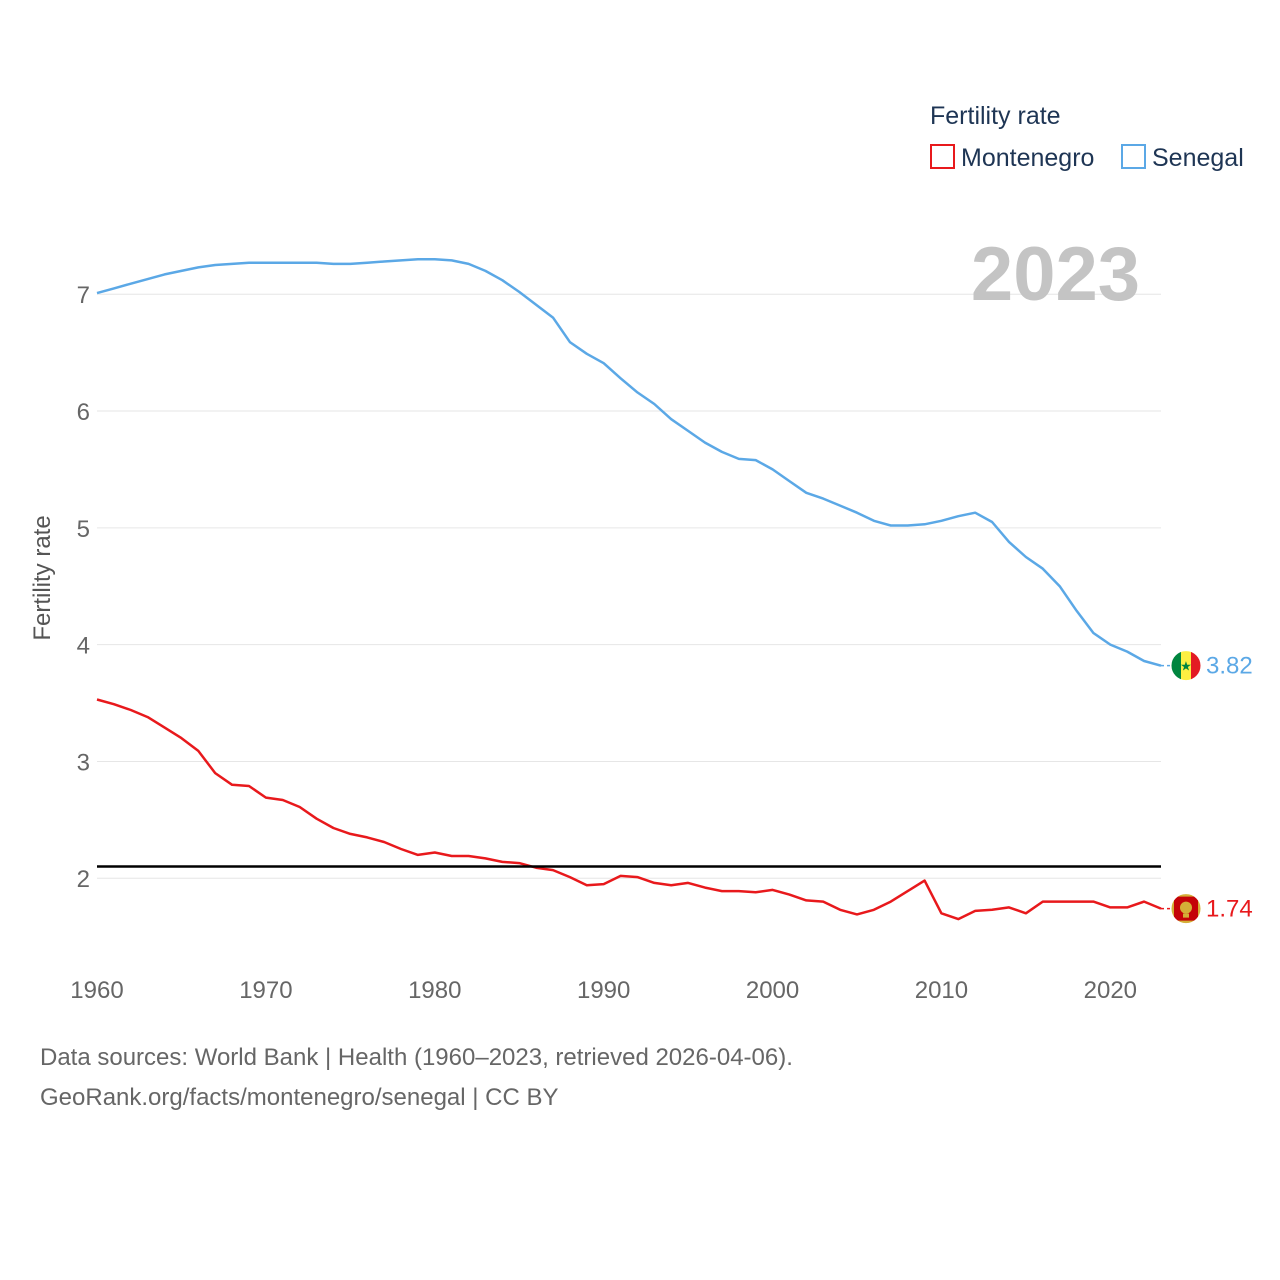 The height and width of the screenshot is (1280, 1280). What do you see at coordinates (83, 587) in the screenshot?
I see `y-axis-ticks: 2 3 4 5 6 7` at bounding box center [83, 587].